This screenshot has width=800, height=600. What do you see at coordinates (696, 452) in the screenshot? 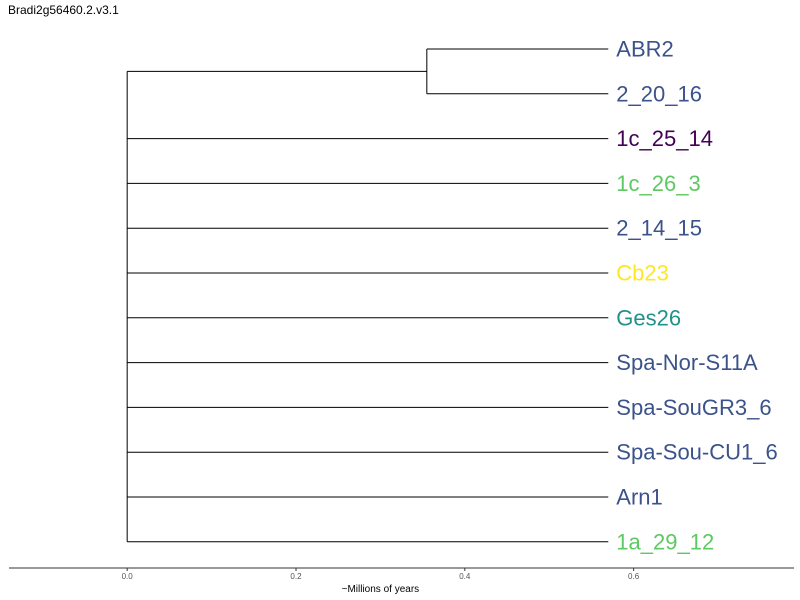
I see `leaf-label: Spa-Sou-CU1_6` at bounding box center [696, 452].